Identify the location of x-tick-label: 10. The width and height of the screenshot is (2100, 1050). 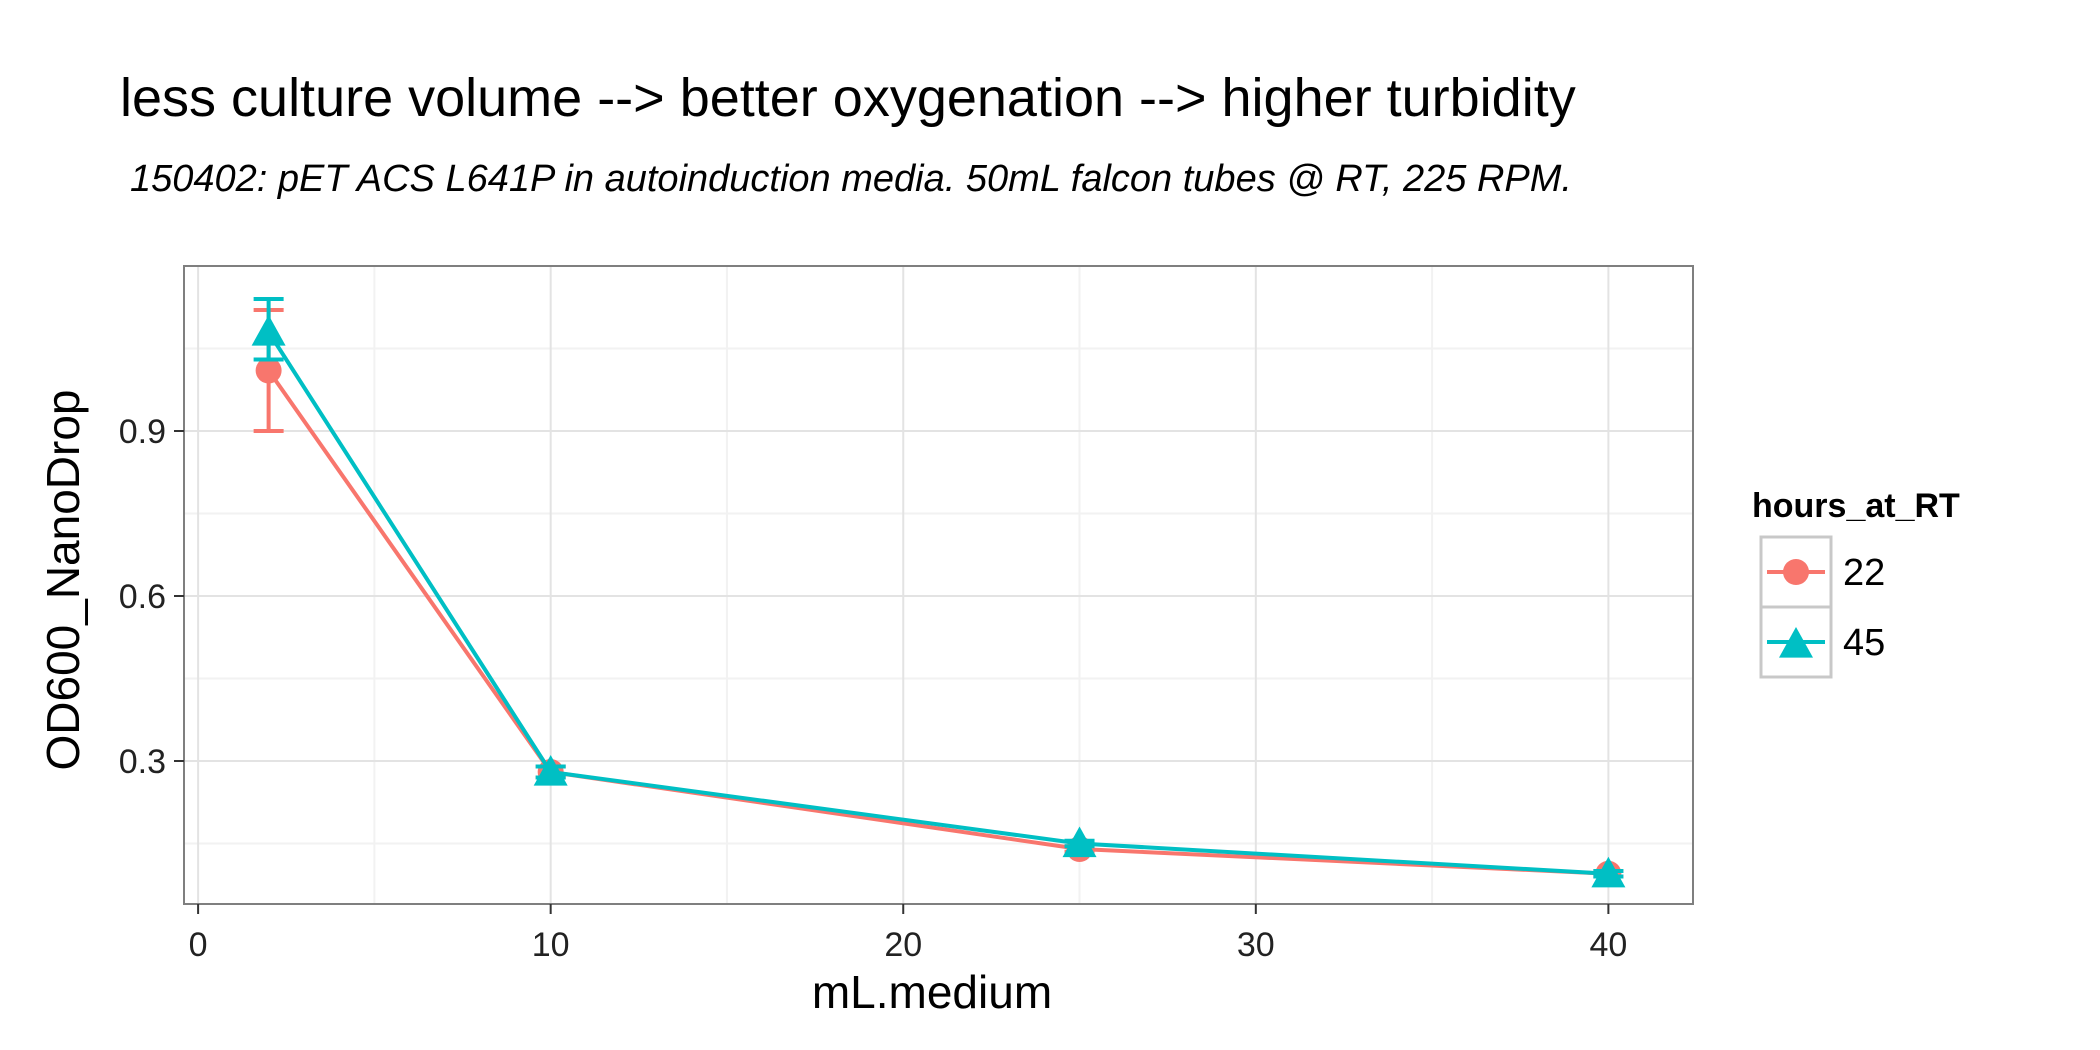
(551, 945).